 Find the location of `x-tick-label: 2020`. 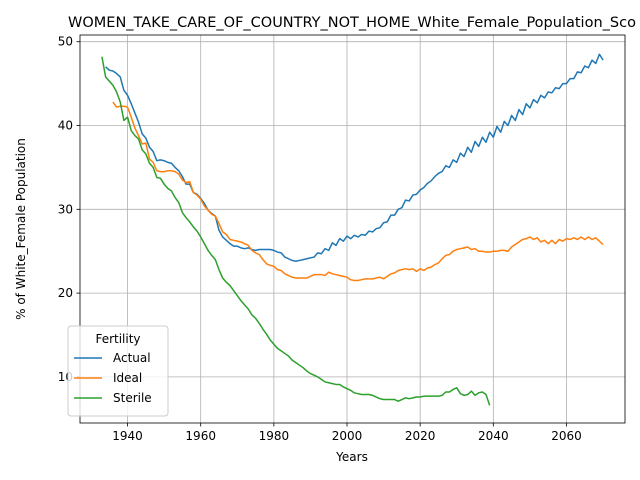

x-tick-label: 2020 is located at coordinates (420, 436).